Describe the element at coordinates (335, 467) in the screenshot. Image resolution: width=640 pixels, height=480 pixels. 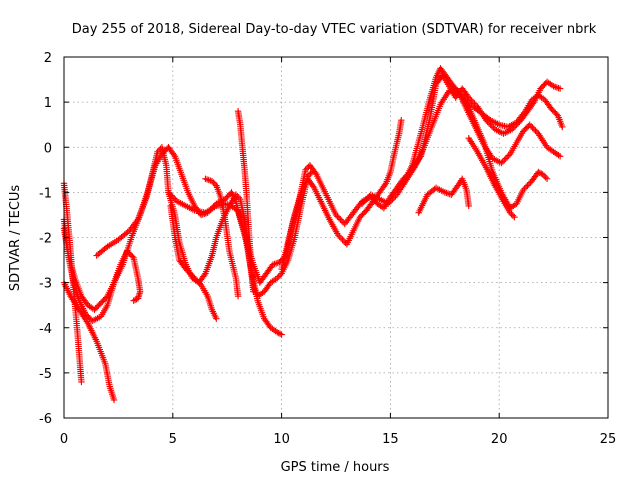
I see `x-axis-label: GPS time / hours` at that location.